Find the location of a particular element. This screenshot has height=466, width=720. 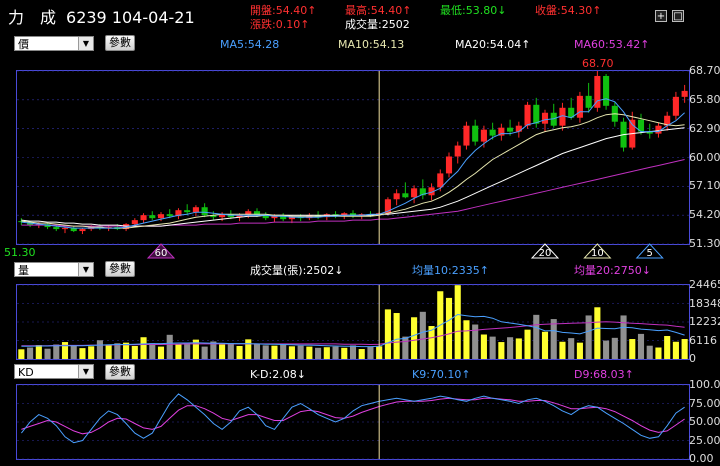

price-change: 漲跌:0.10↑ is located at coordinates (280, 24).